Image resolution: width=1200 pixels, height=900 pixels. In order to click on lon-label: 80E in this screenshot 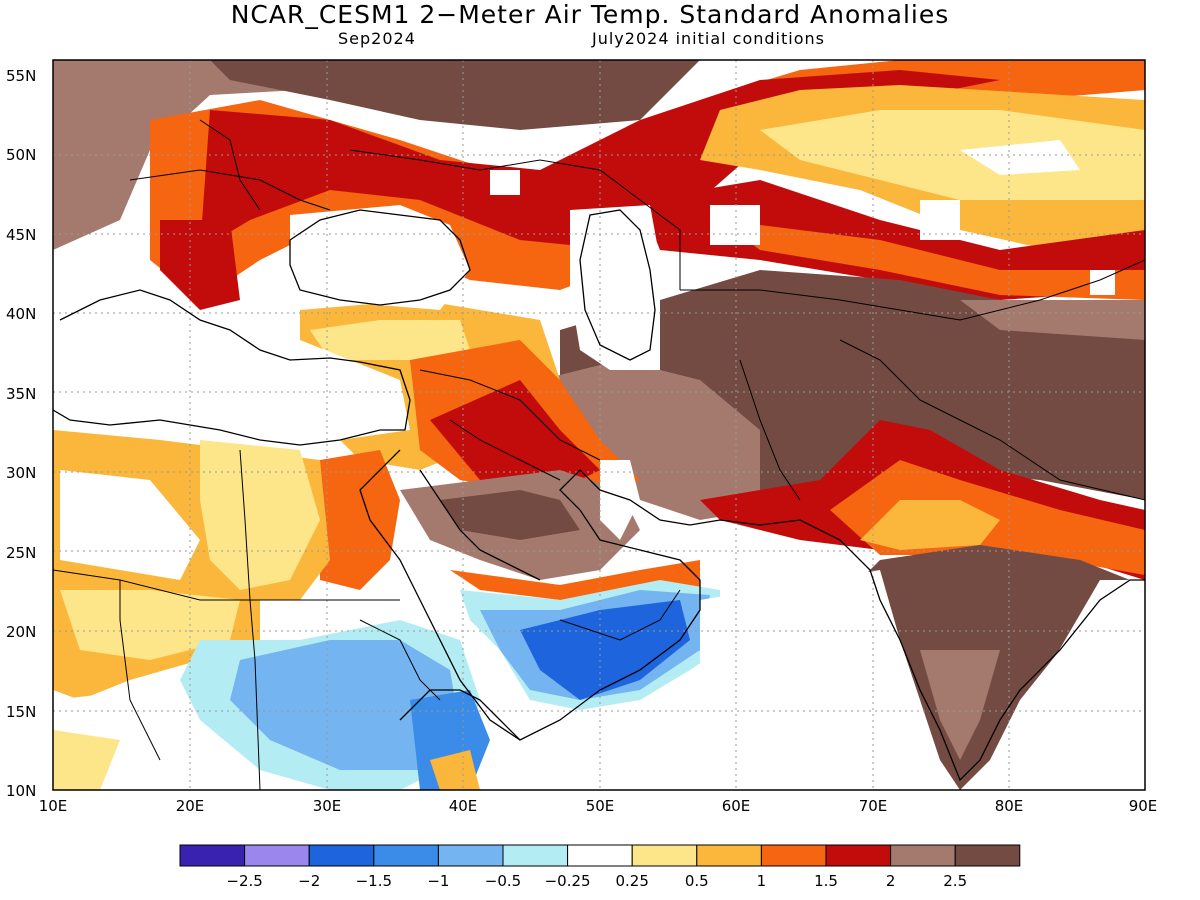, I will do `click(1009, 806)`.